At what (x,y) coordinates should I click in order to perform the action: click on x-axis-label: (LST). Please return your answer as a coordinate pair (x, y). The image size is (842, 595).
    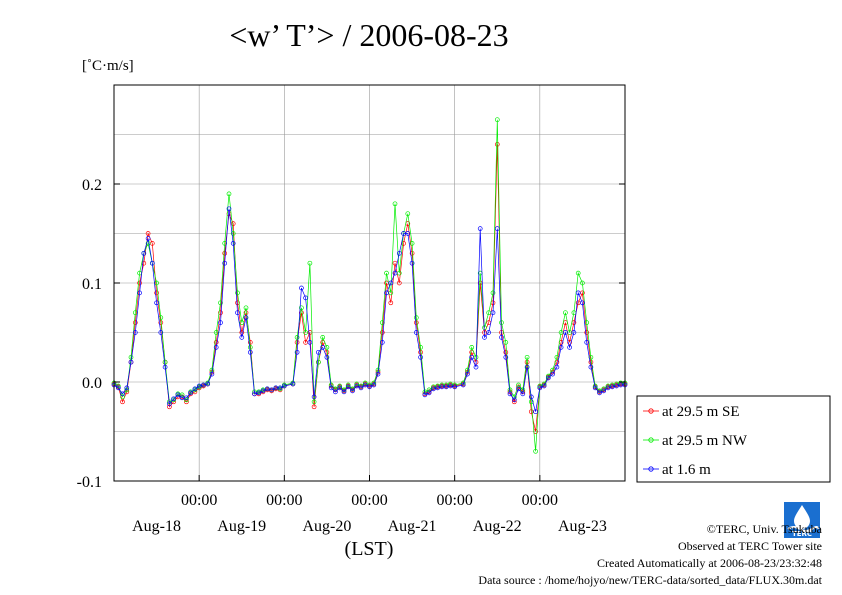
    Looking at the image, I should click on (369, 549).